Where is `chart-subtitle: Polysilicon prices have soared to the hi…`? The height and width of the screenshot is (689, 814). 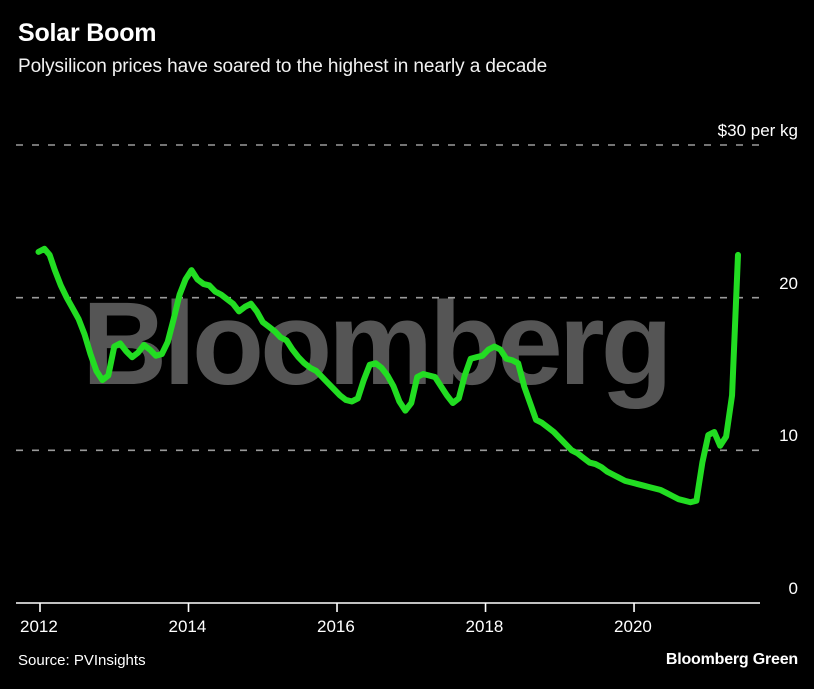 chart-subtitle: Polysilicon prices have soared to the hi… is located at coordinates (283, 66).